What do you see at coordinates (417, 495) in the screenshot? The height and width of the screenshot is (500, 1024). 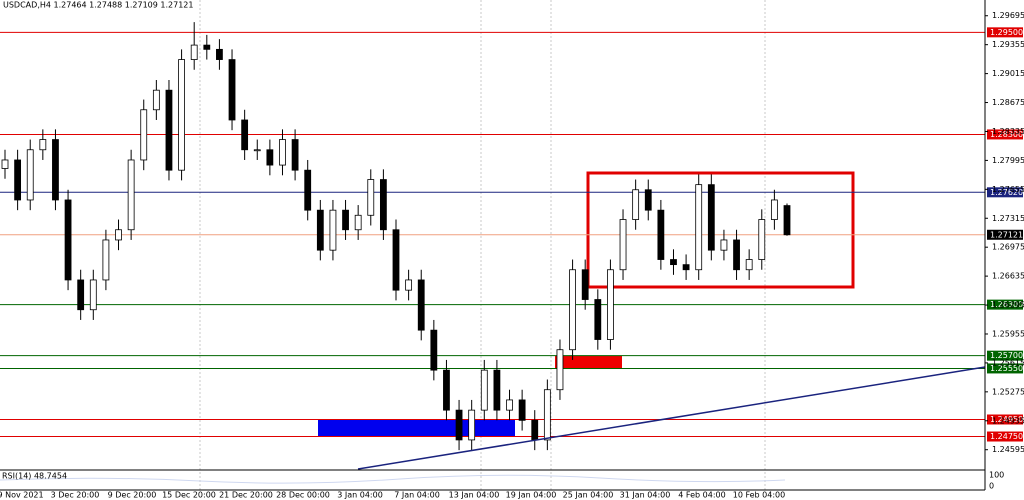 I see `x-tick-label: 7 Jan 04:00` at bounding box center [417, 495].